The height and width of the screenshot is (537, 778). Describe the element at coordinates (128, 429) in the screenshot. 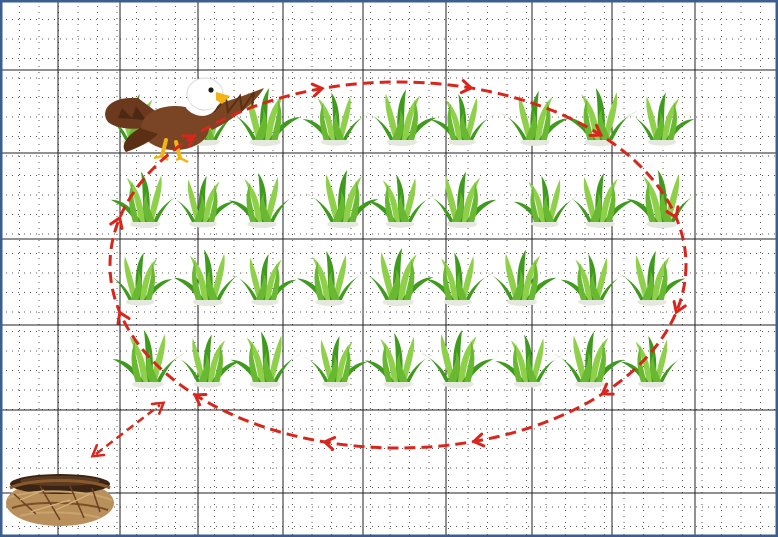

I see `nest-connector-path` at that location.